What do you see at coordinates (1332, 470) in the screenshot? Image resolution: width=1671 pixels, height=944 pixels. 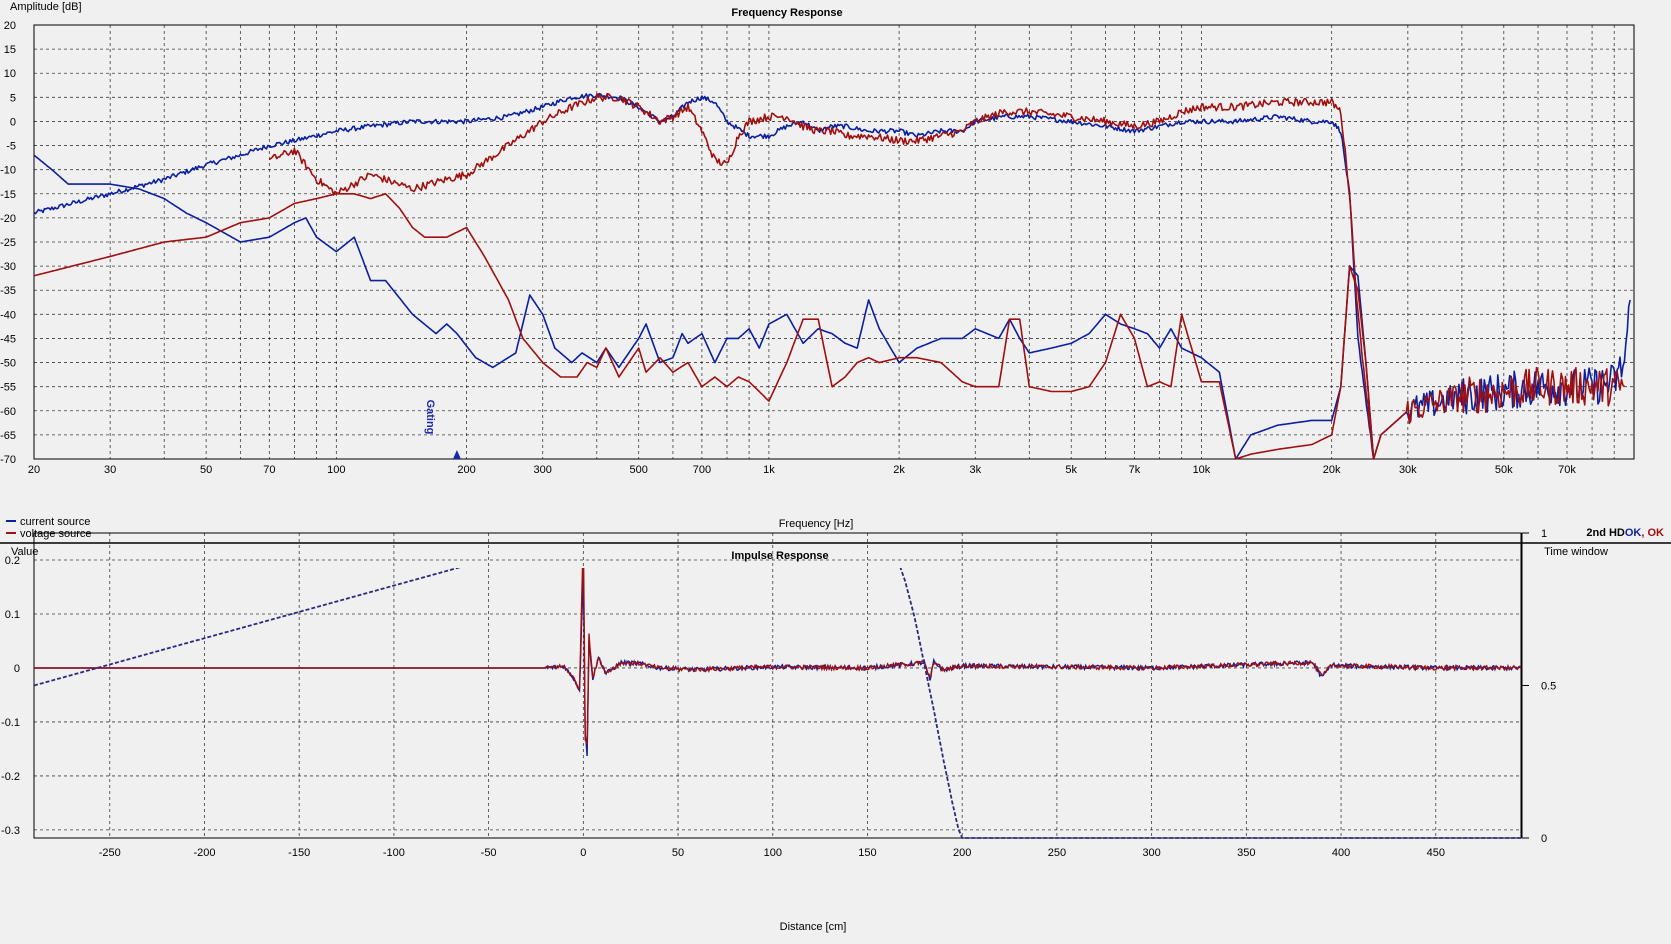 I see `freq-xtick-label: 20k` at bounding box center [1332, 470].